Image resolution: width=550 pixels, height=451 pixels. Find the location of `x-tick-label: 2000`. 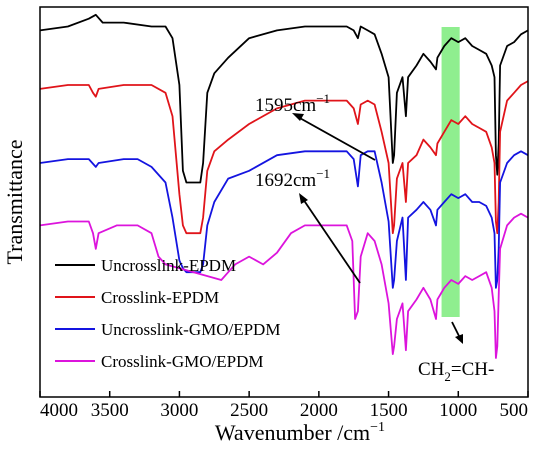

x-tick-label: 2000 is located at coordinates (319, 410).